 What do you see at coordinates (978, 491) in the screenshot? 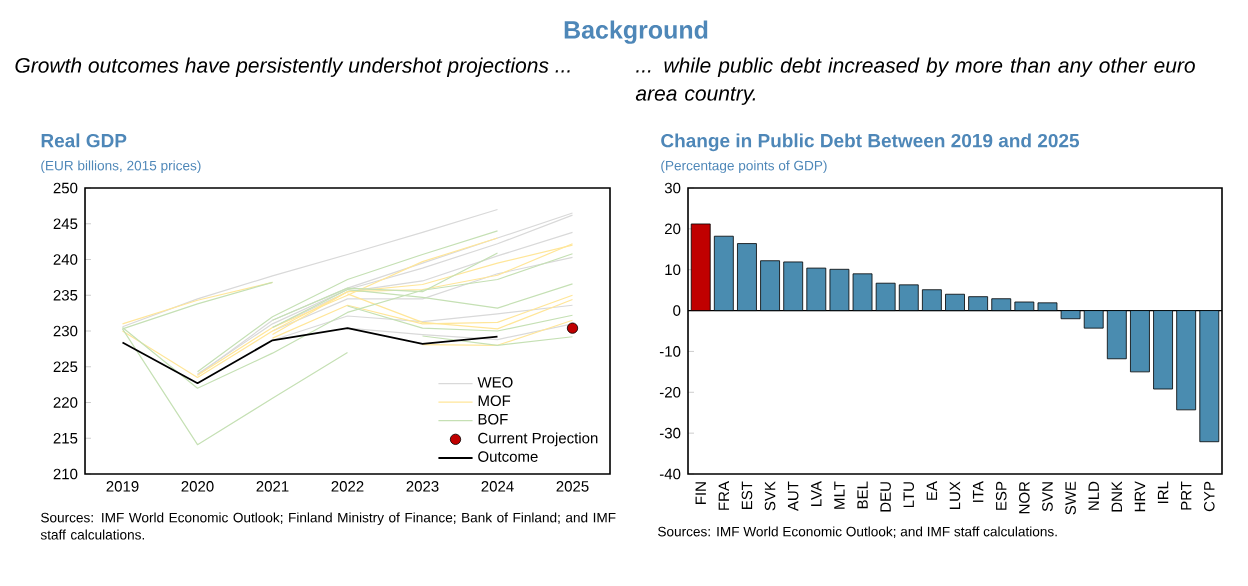
I see `x-tick-label: ITA` at bounding box center [978, 491].